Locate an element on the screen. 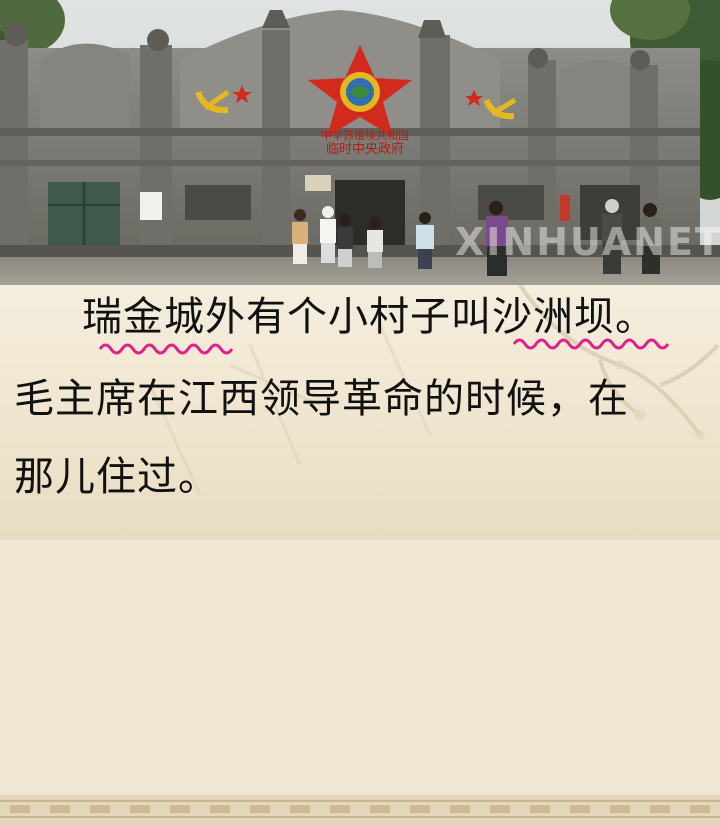  steps is located at coordinates (360, 251).